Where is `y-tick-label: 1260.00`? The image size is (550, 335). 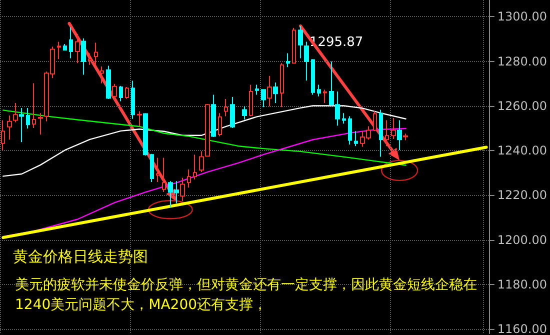
y-tick-label: 1260.00 is located at coordinates (522, 105).